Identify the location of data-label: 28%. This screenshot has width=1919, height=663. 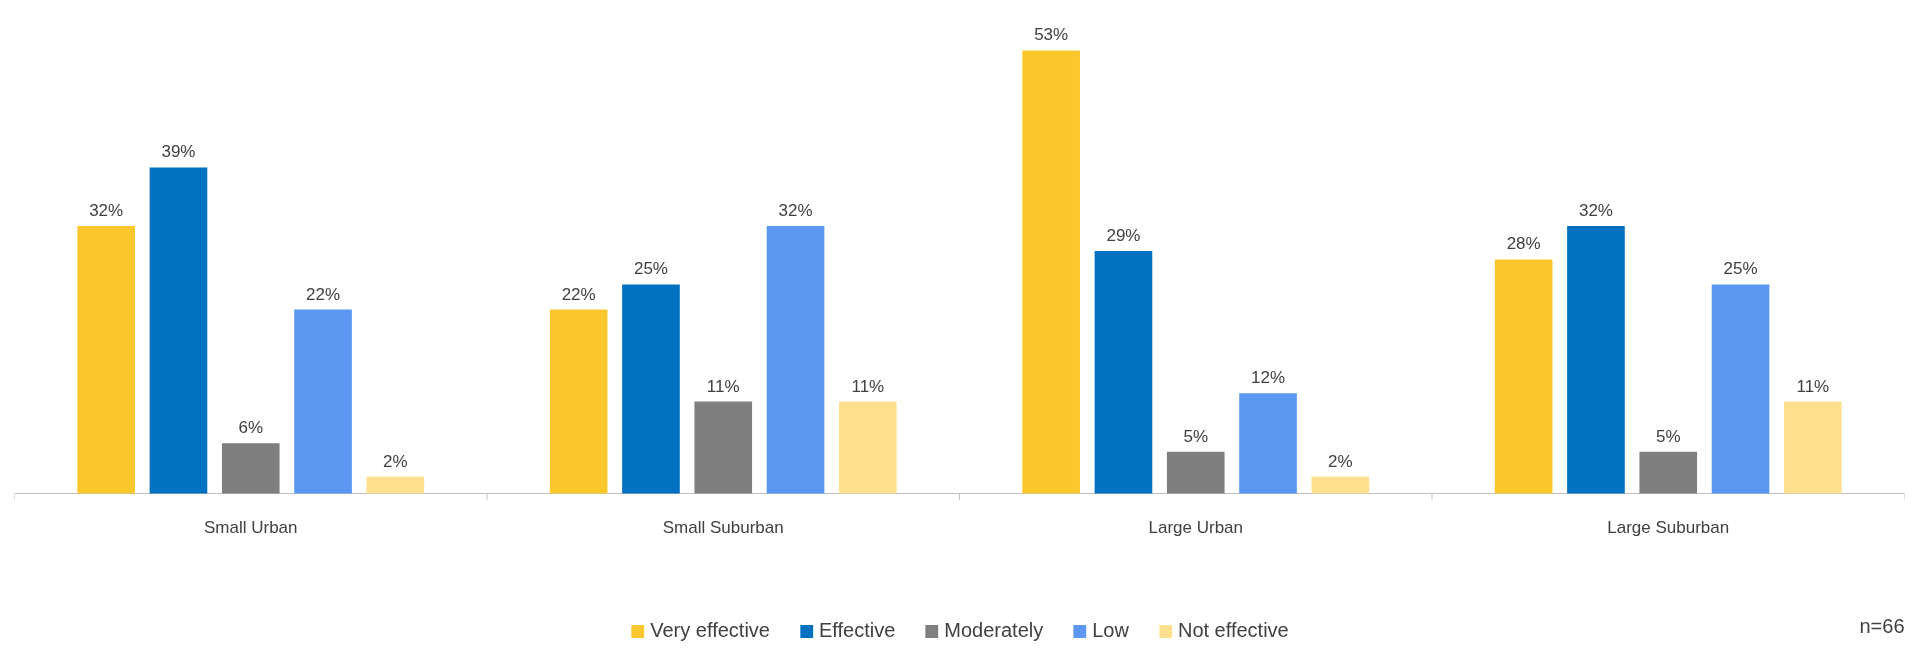
(1523, 244).